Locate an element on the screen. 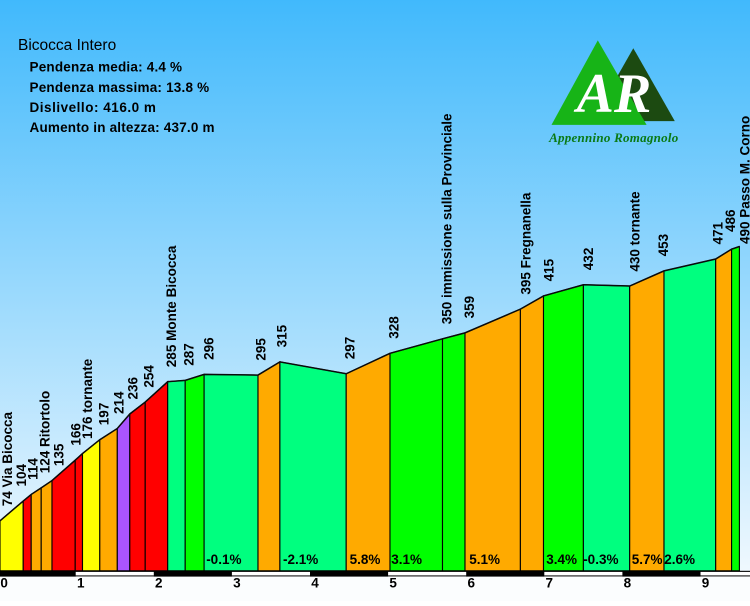 This screenshot has height=606, width=750. svg-text: 315 is located at coordinates (282, 335).